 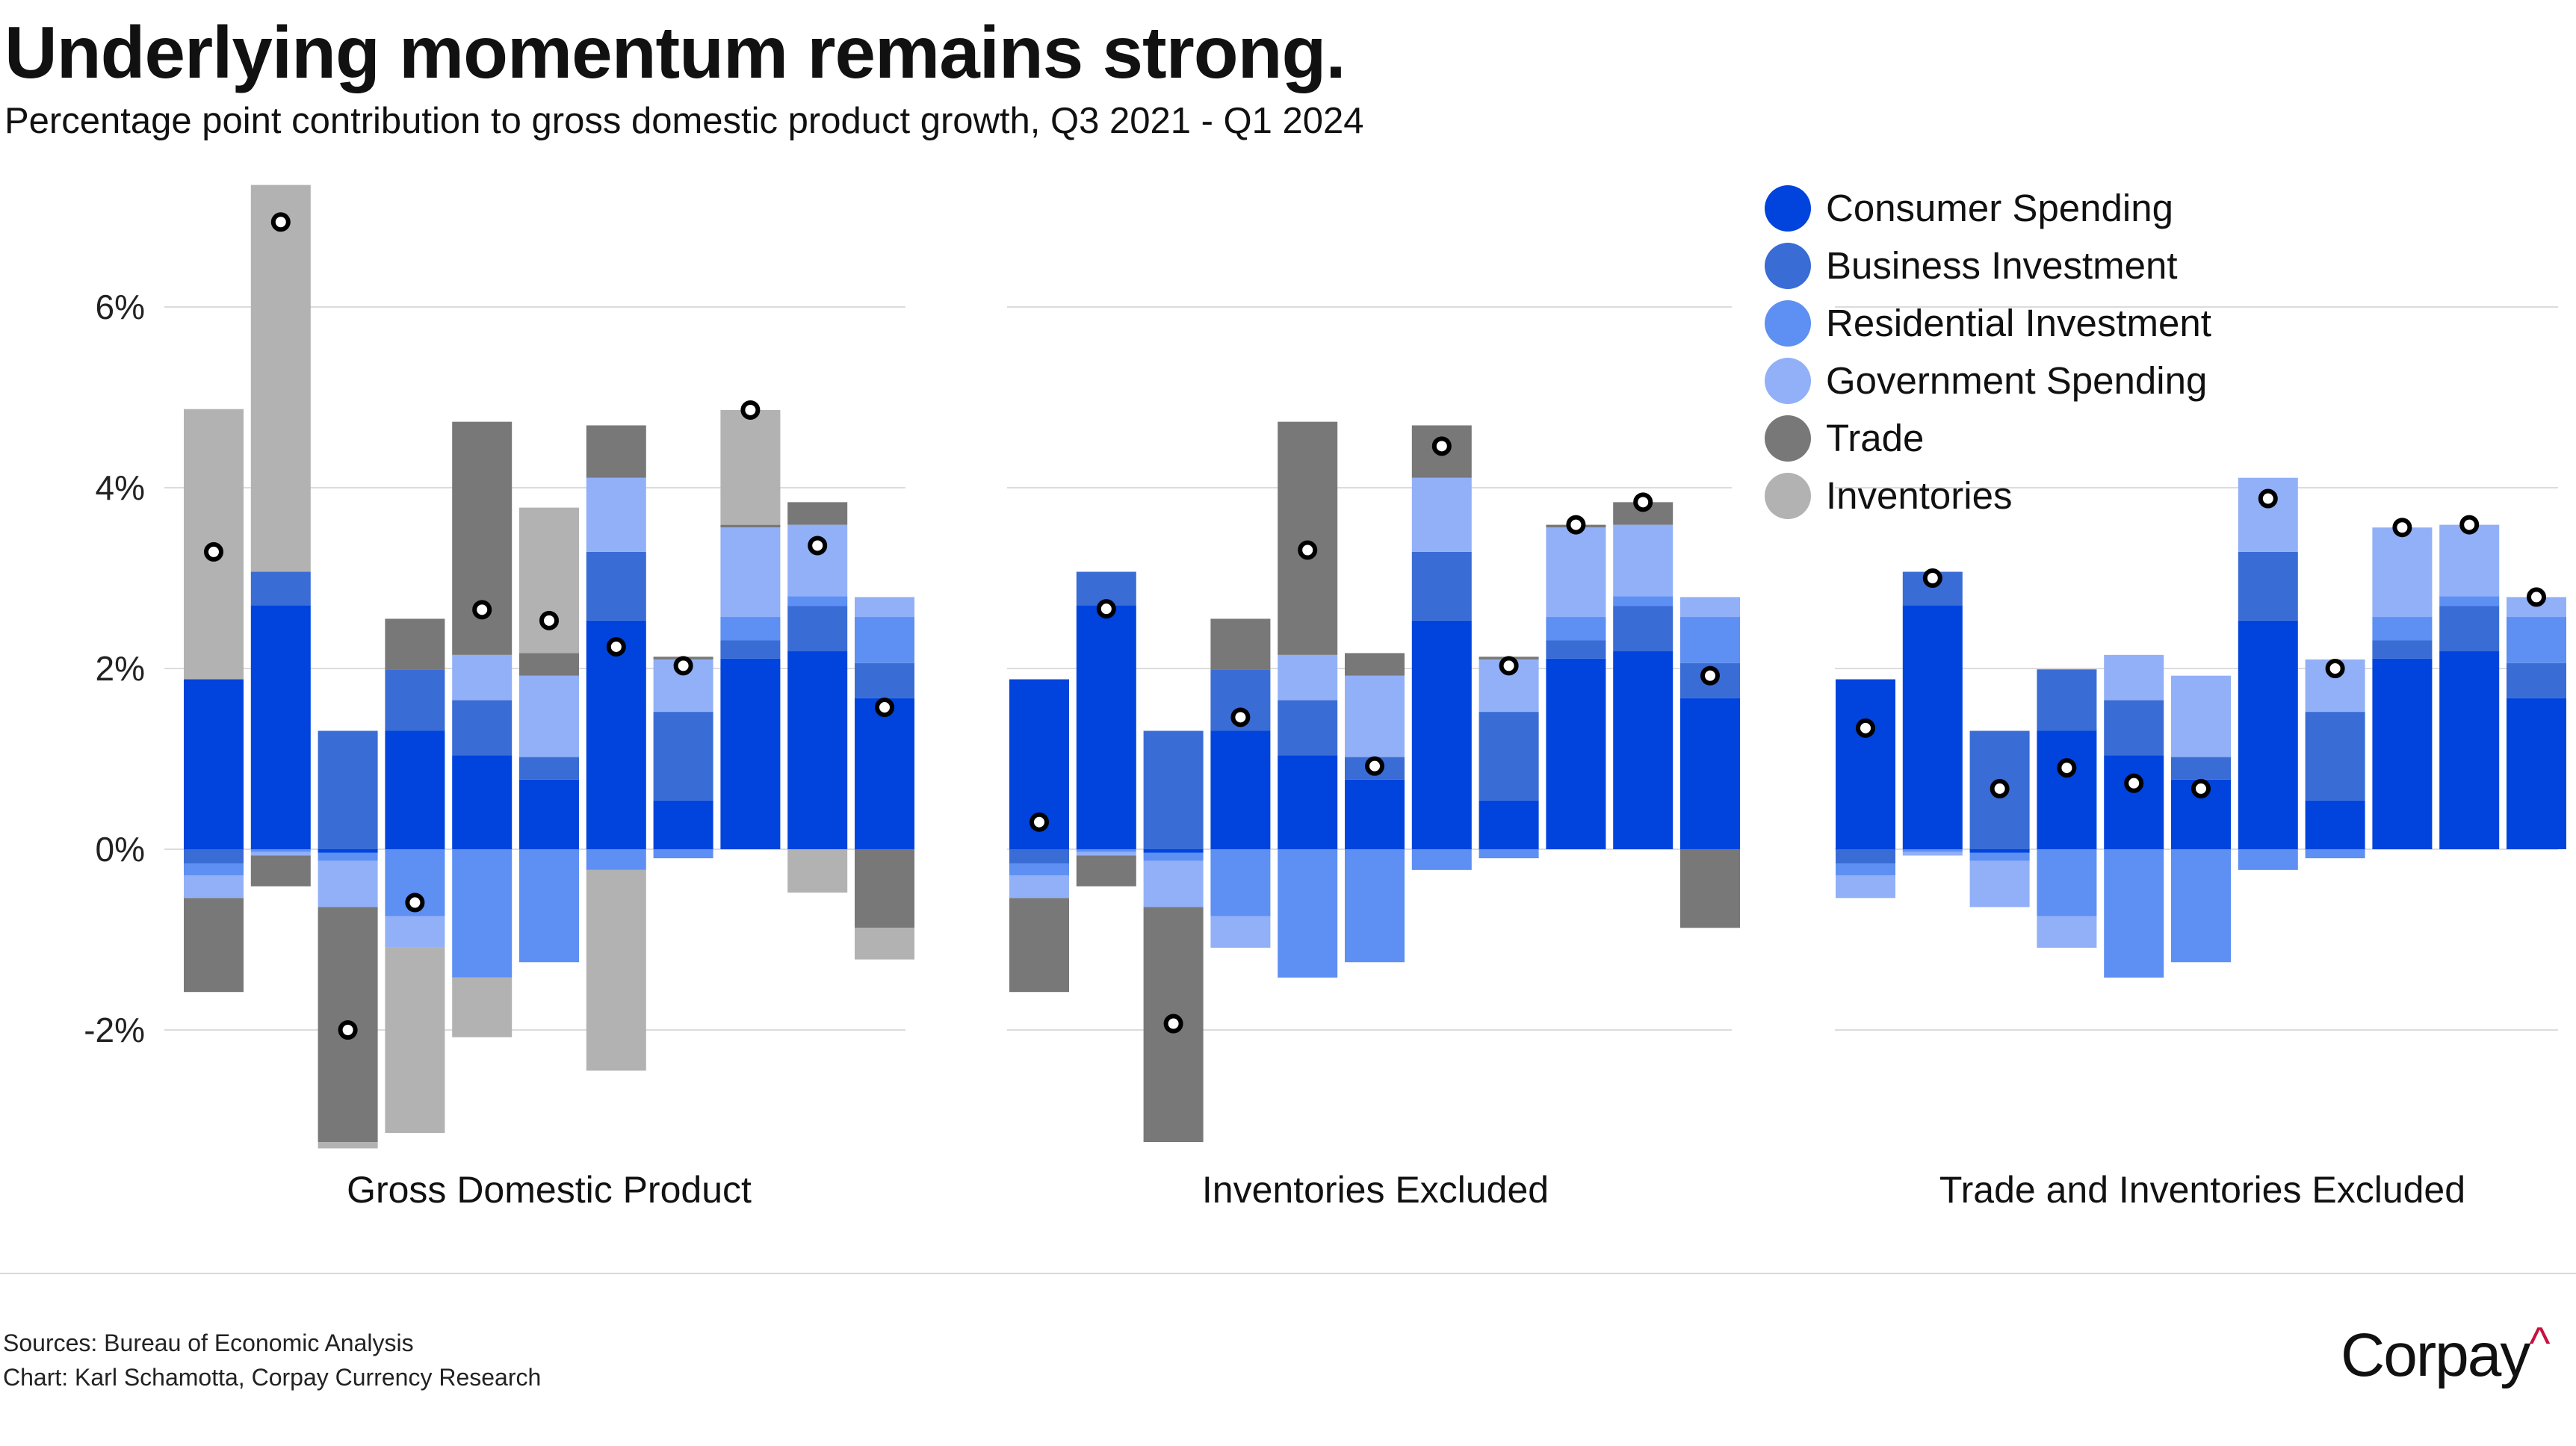 I want to click on legend-label: Business Investment, so click(x=2002, y=265).